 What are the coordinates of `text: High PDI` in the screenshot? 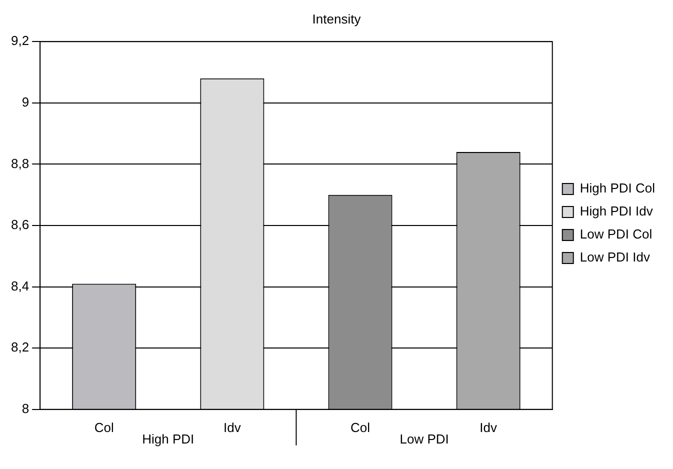 It's located at (168, 438).